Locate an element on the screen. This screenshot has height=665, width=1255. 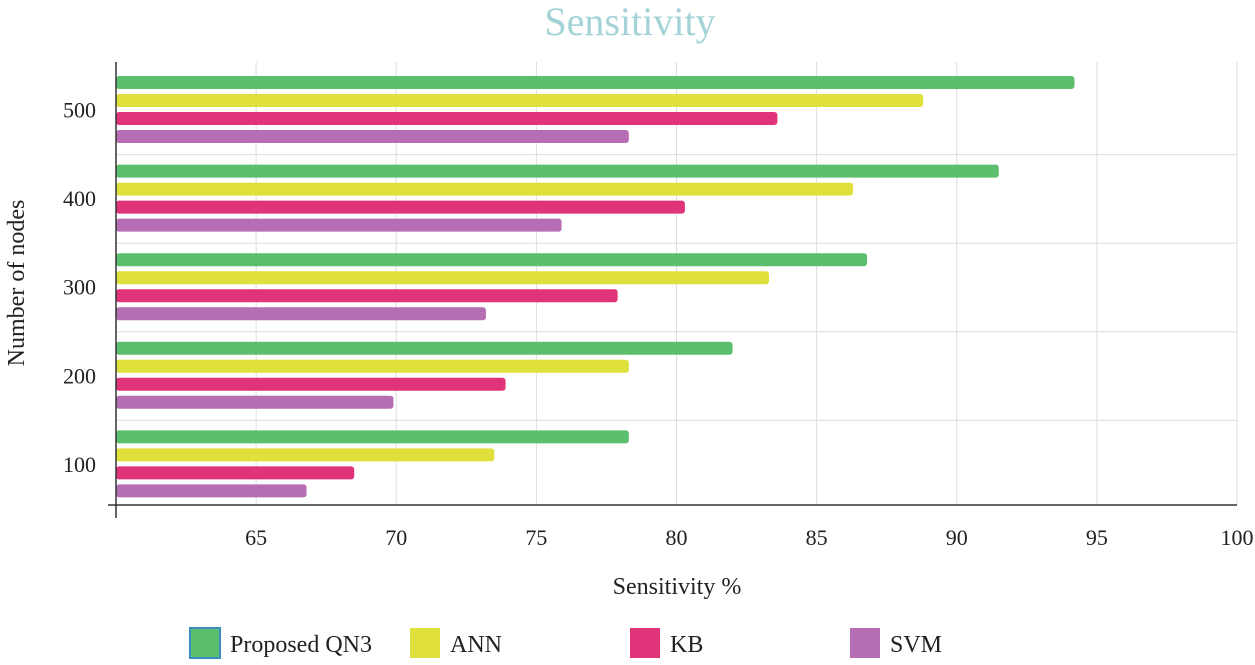
chart-title: Sensitivity is located at coordinates (629, 22).